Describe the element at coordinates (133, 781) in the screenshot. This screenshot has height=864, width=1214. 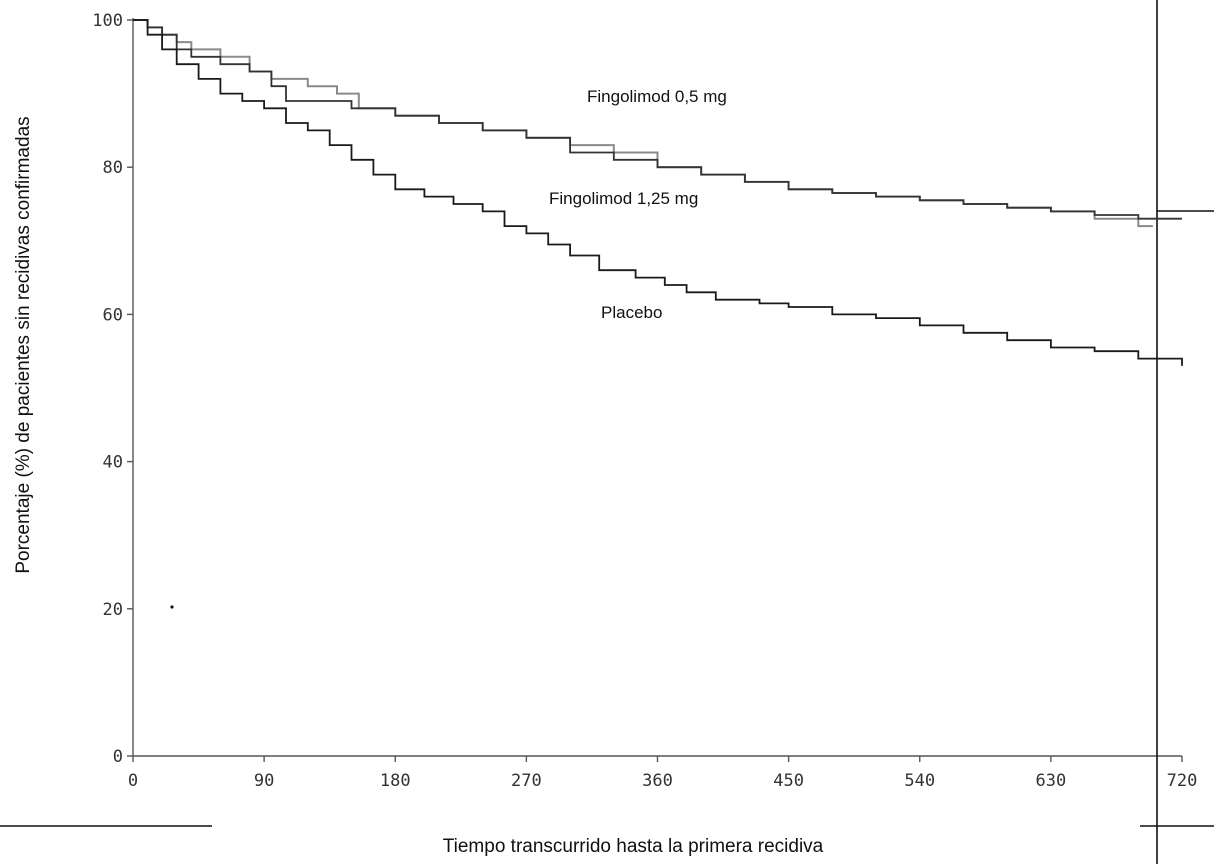
I see `x-tick-label: 0` at that location.